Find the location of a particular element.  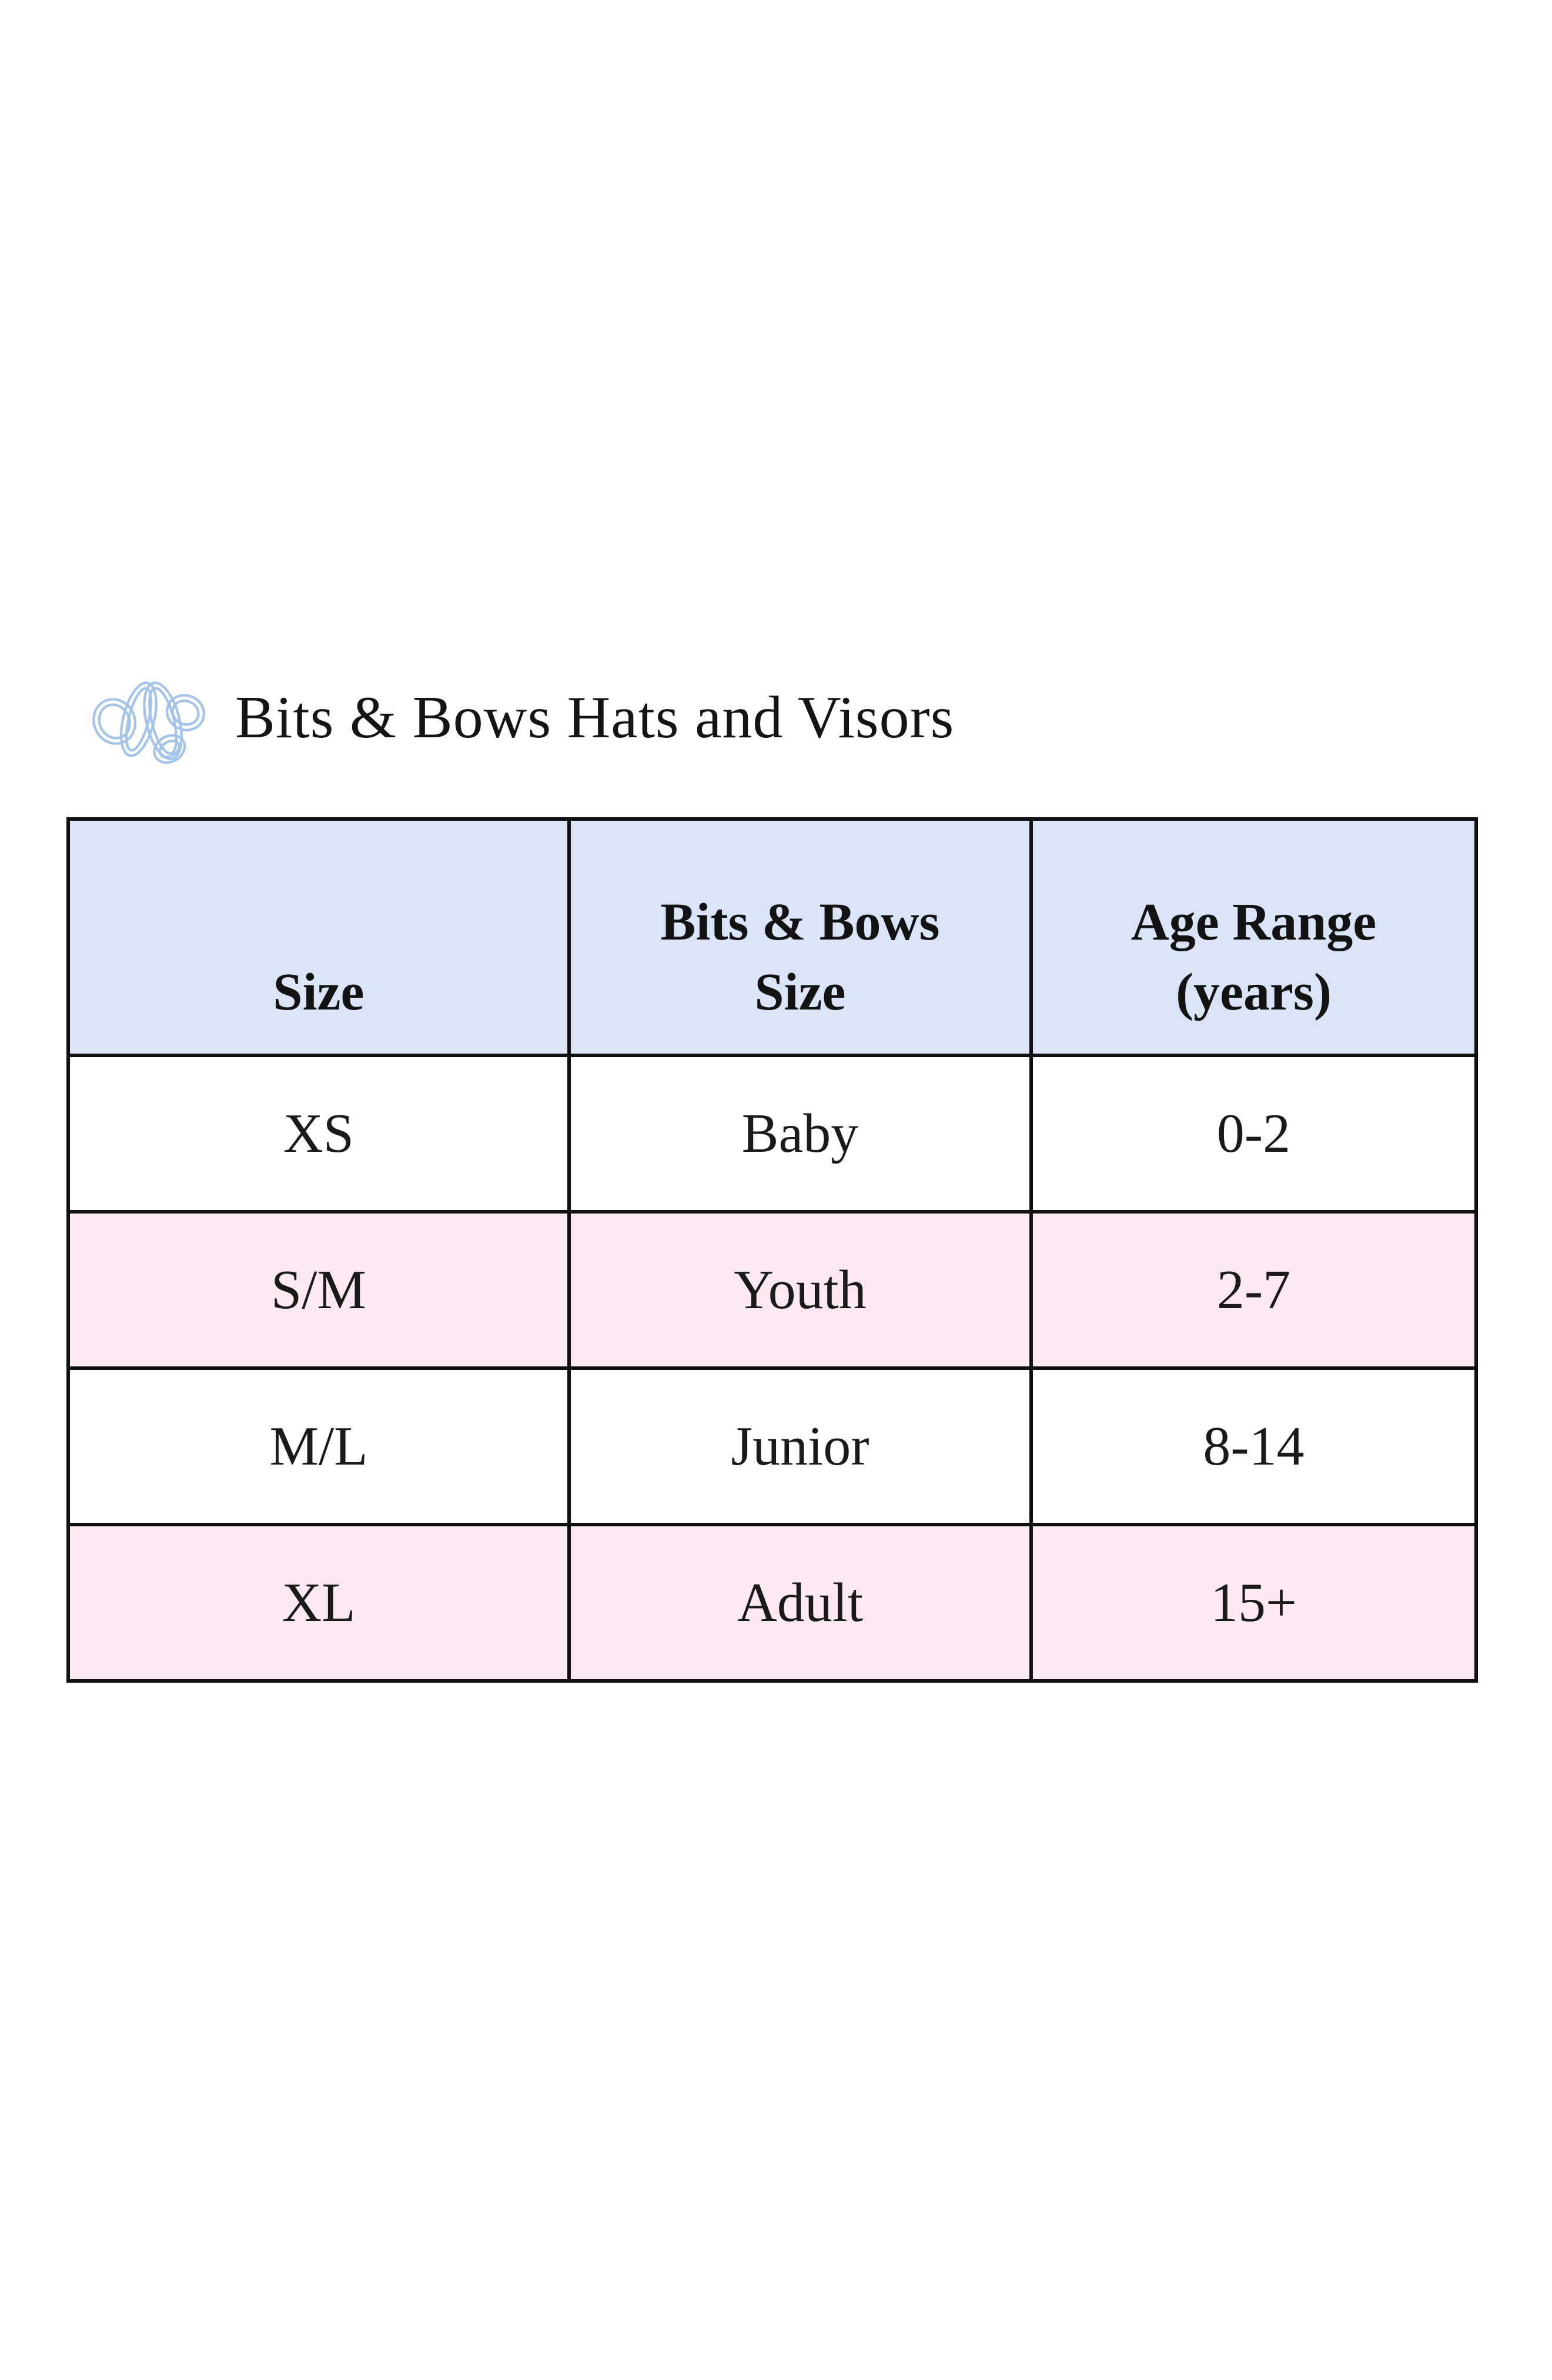

table-row-ml: M/L Junior 8-14 is located at coordinates (772, 1446).